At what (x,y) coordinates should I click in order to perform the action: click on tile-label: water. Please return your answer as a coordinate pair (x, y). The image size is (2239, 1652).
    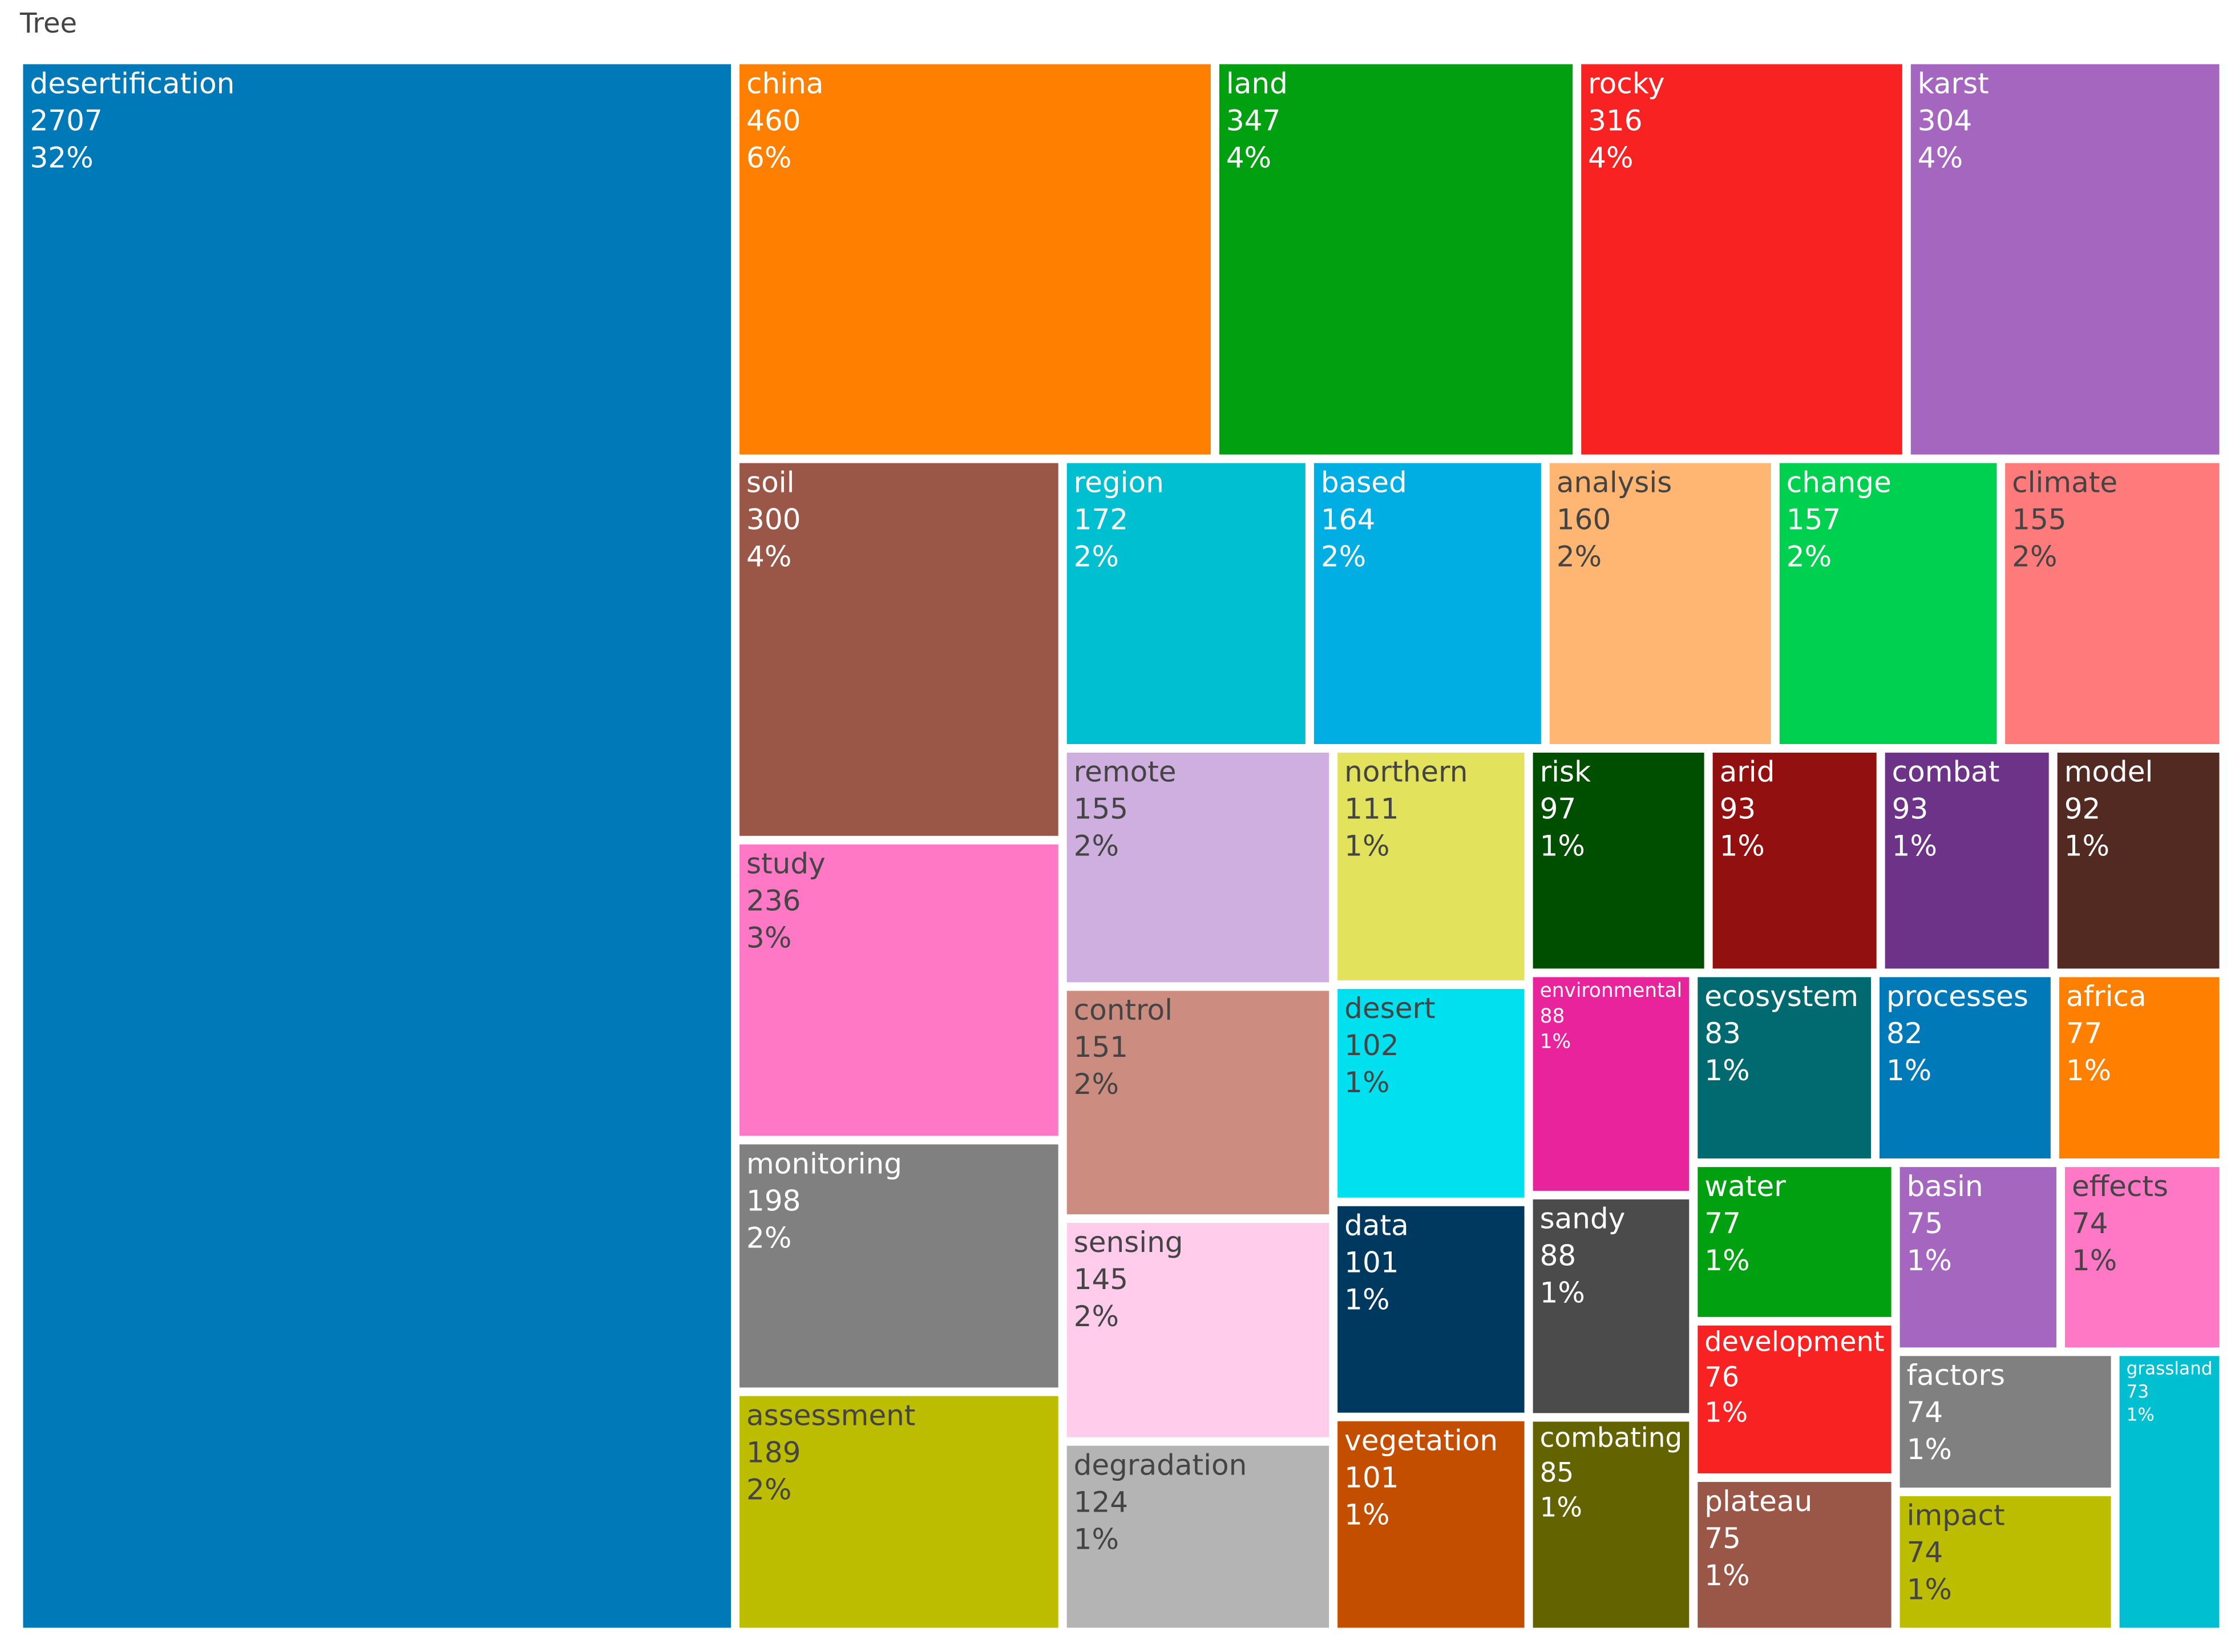
    Looking at the image, I should click on (1745, 1186).